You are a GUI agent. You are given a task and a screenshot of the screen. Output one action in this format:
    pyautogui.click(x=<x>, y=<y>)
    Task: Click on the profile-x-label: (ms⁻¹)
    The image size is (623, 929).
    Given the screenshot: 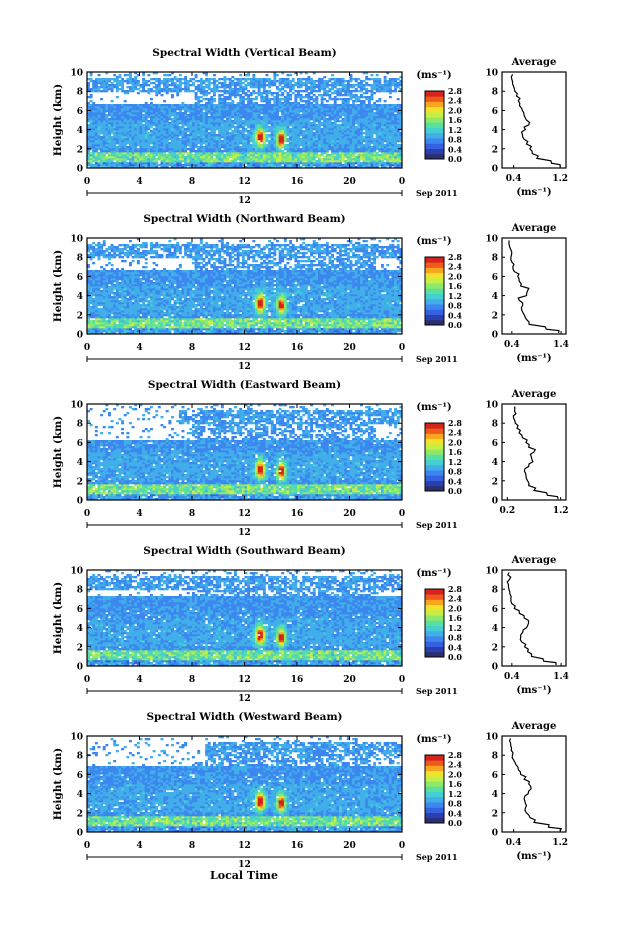 What is the action you would take?
    pyautogui.click(x=533, y=358)
    